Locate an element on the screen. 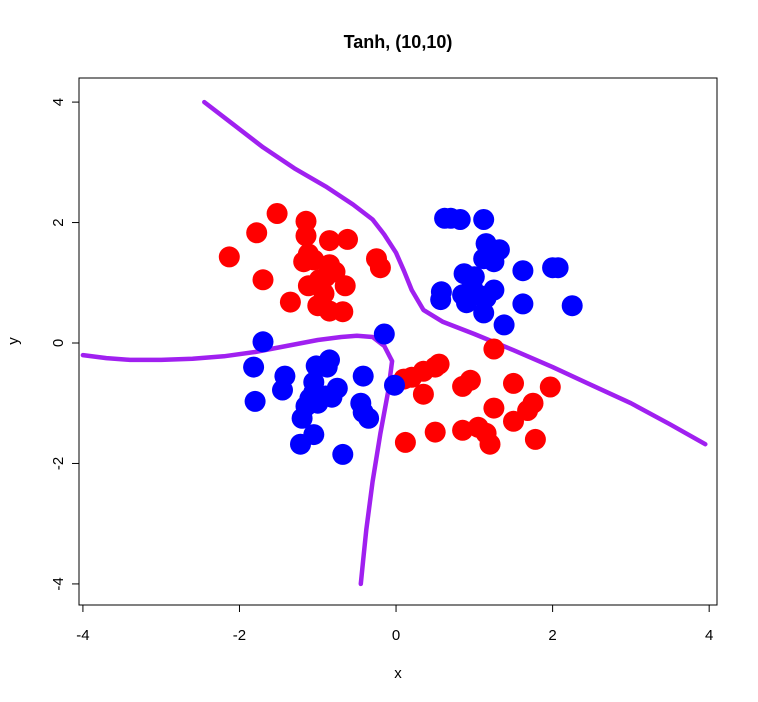 This screenshot has height=702, width=758. y-axis-label: y is located at coordinates (13, 341).